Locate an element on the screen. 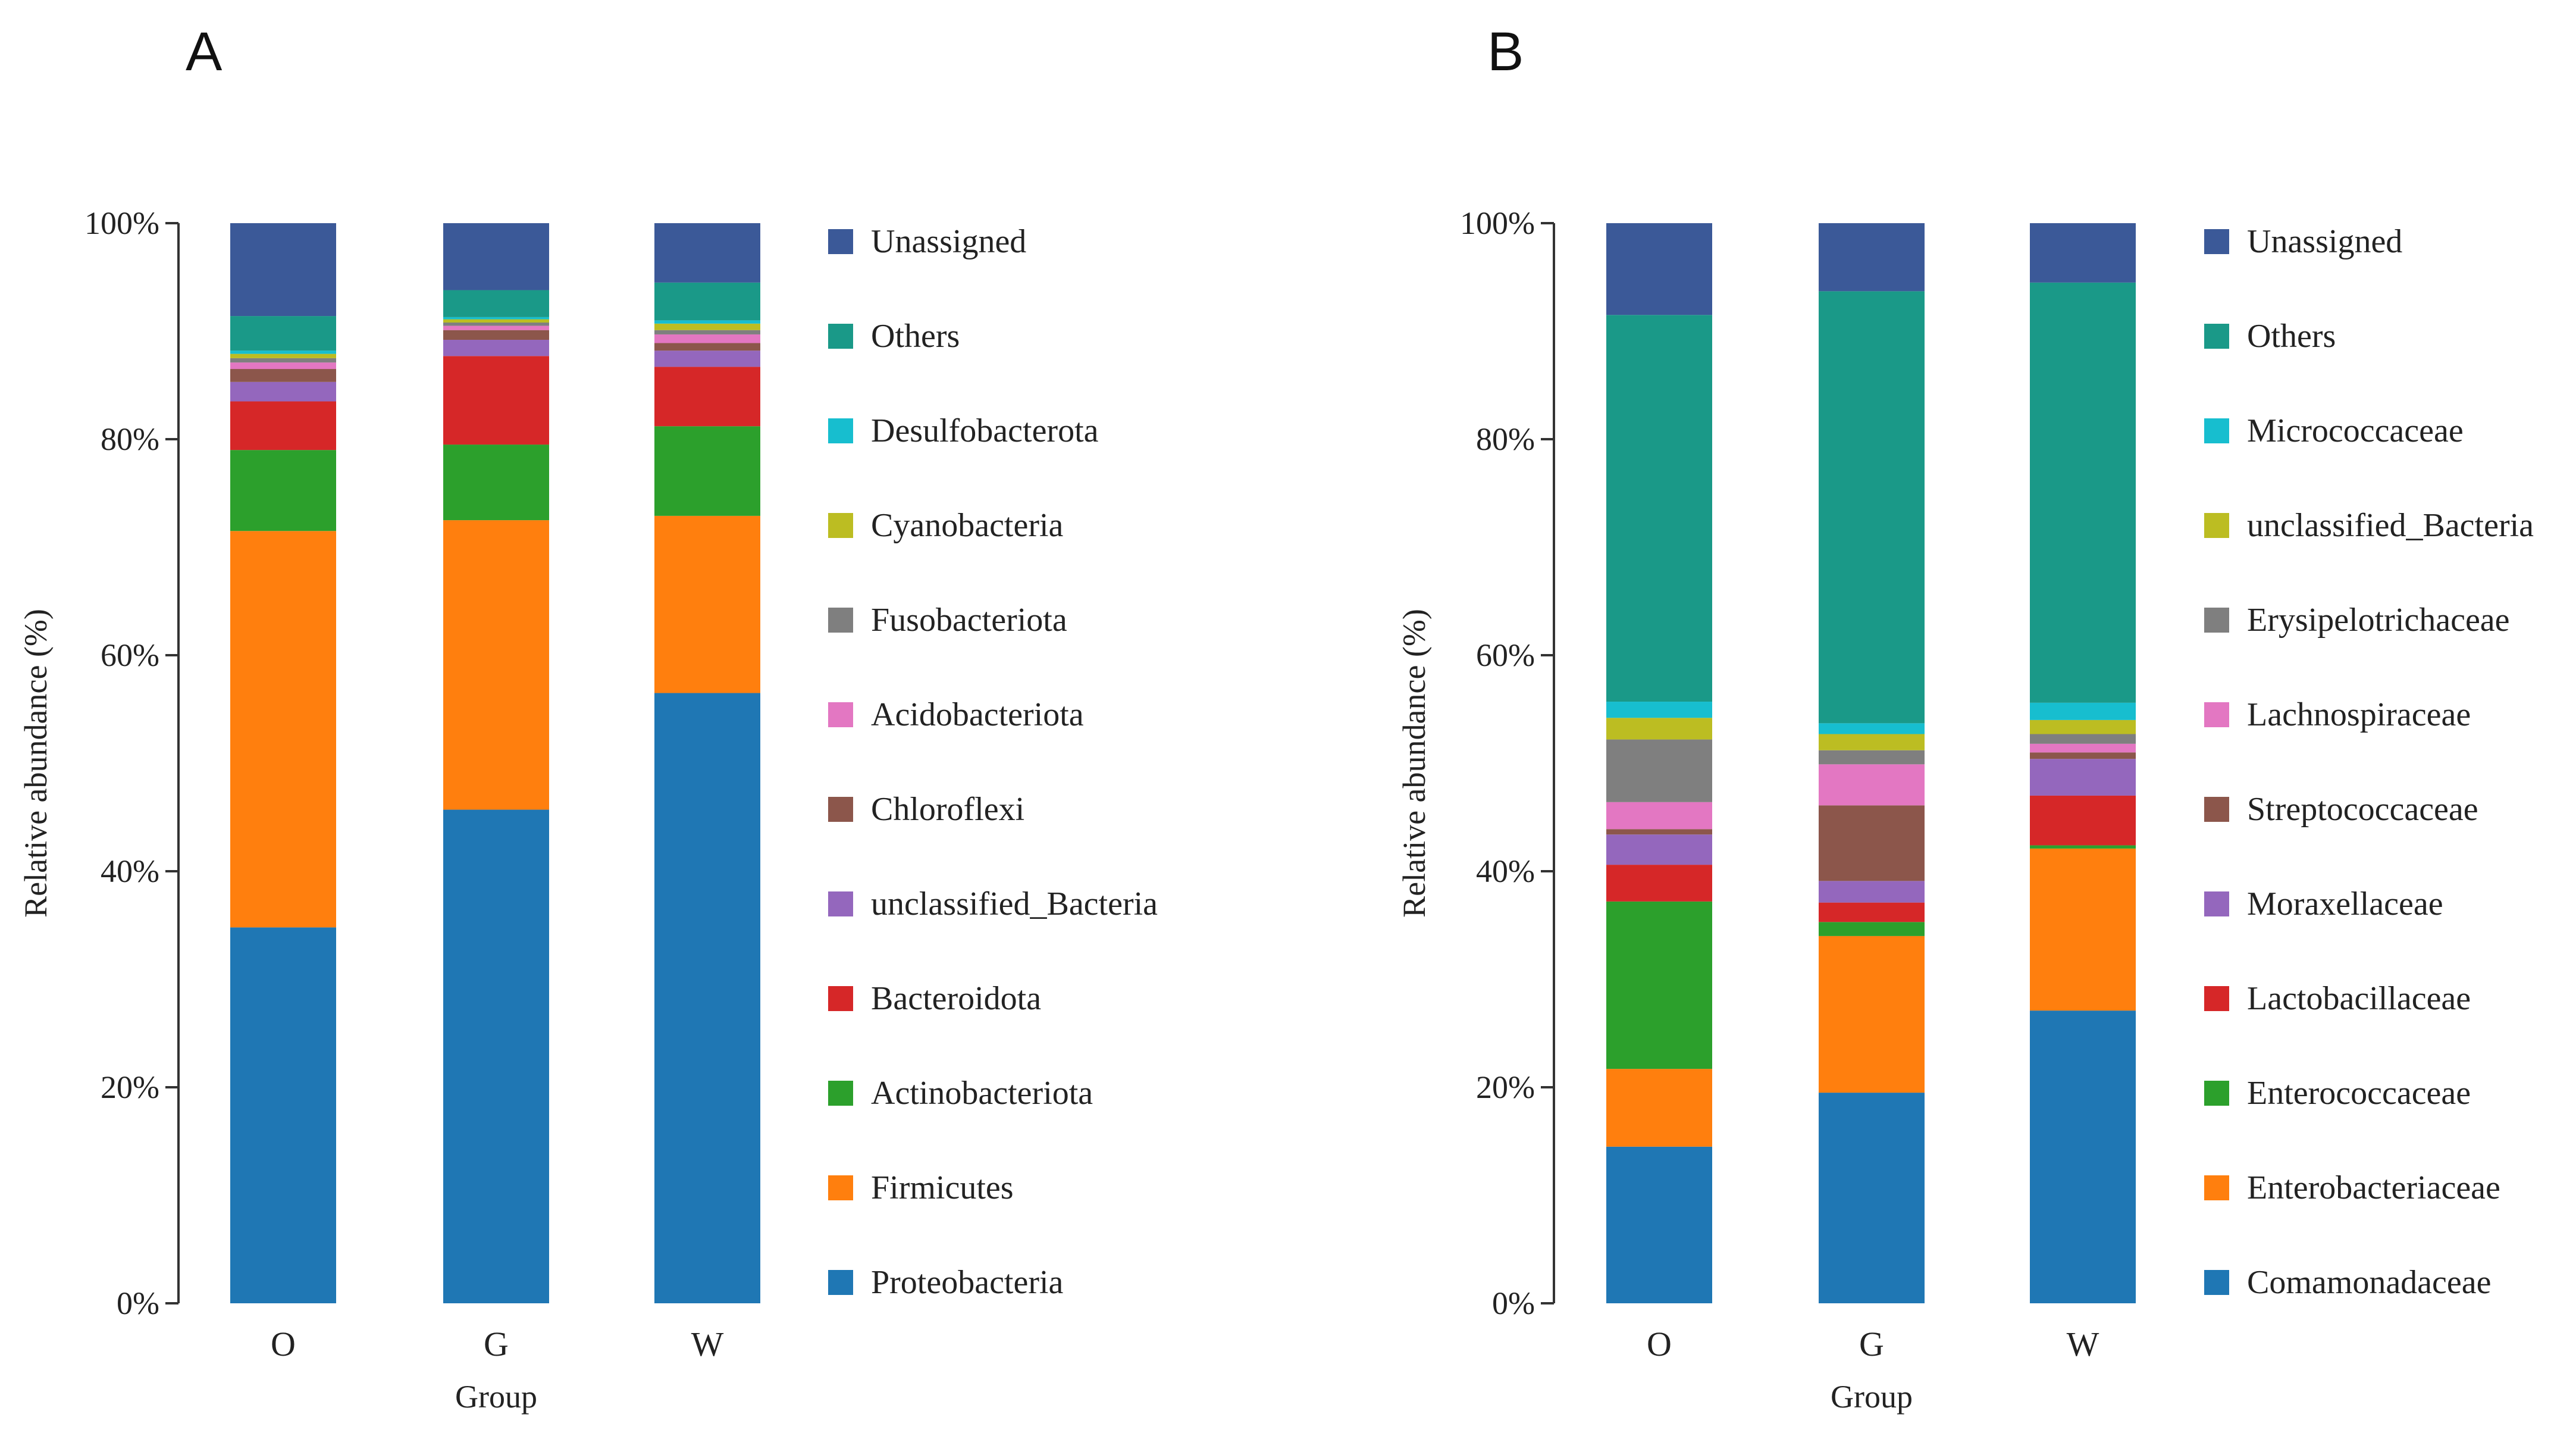 This screenshot has height=1436, width=2576. legend-item-lachnospiraceae: Lachnospiraceae is located at coordinates (2337, 714).